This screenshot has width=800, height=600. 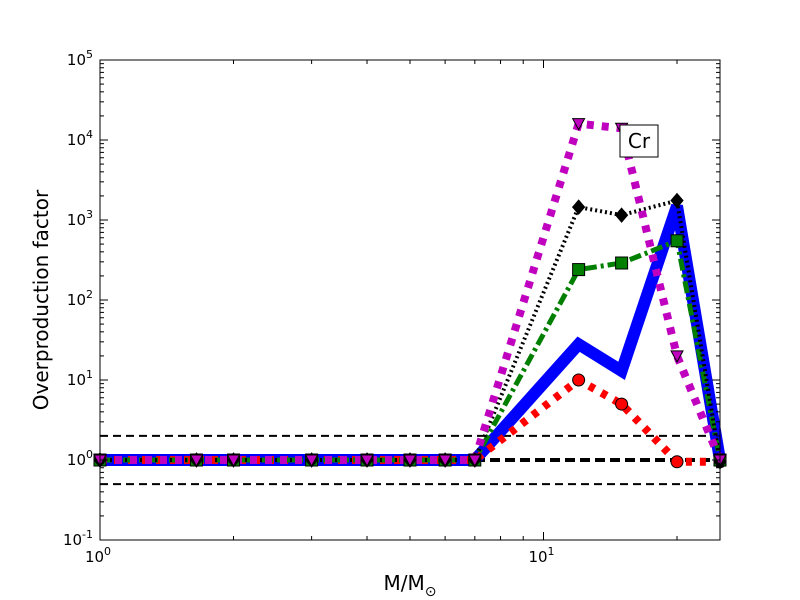 I want to click on y-tick-label: 10¹, so click(x=80, y=378).